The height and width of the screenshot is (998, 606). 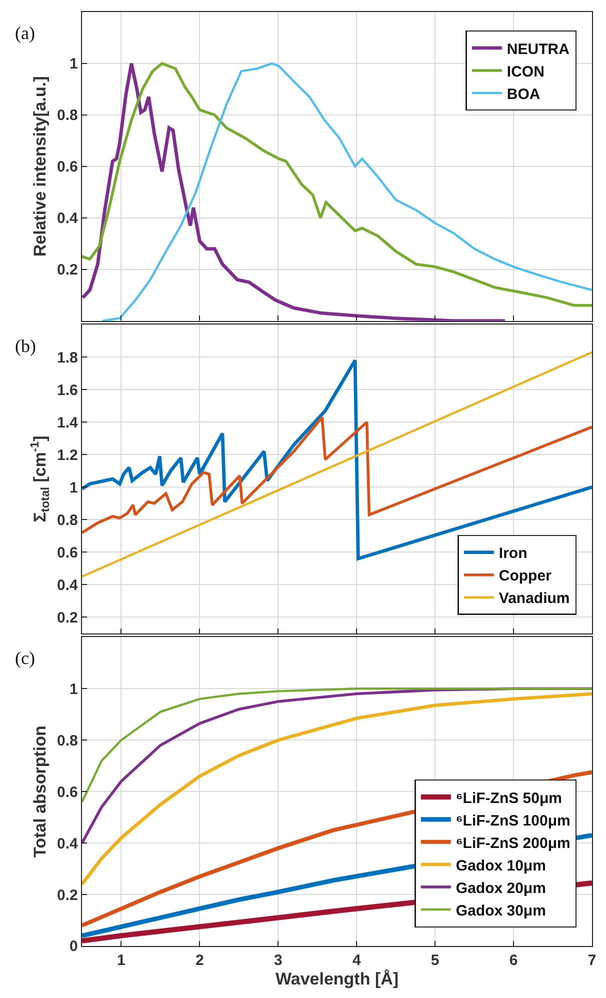 What do you see at coordinates (501, 911) in the screenshot?
I see `legend-label: Gadox 30μm` at bounding box center [501, 911].